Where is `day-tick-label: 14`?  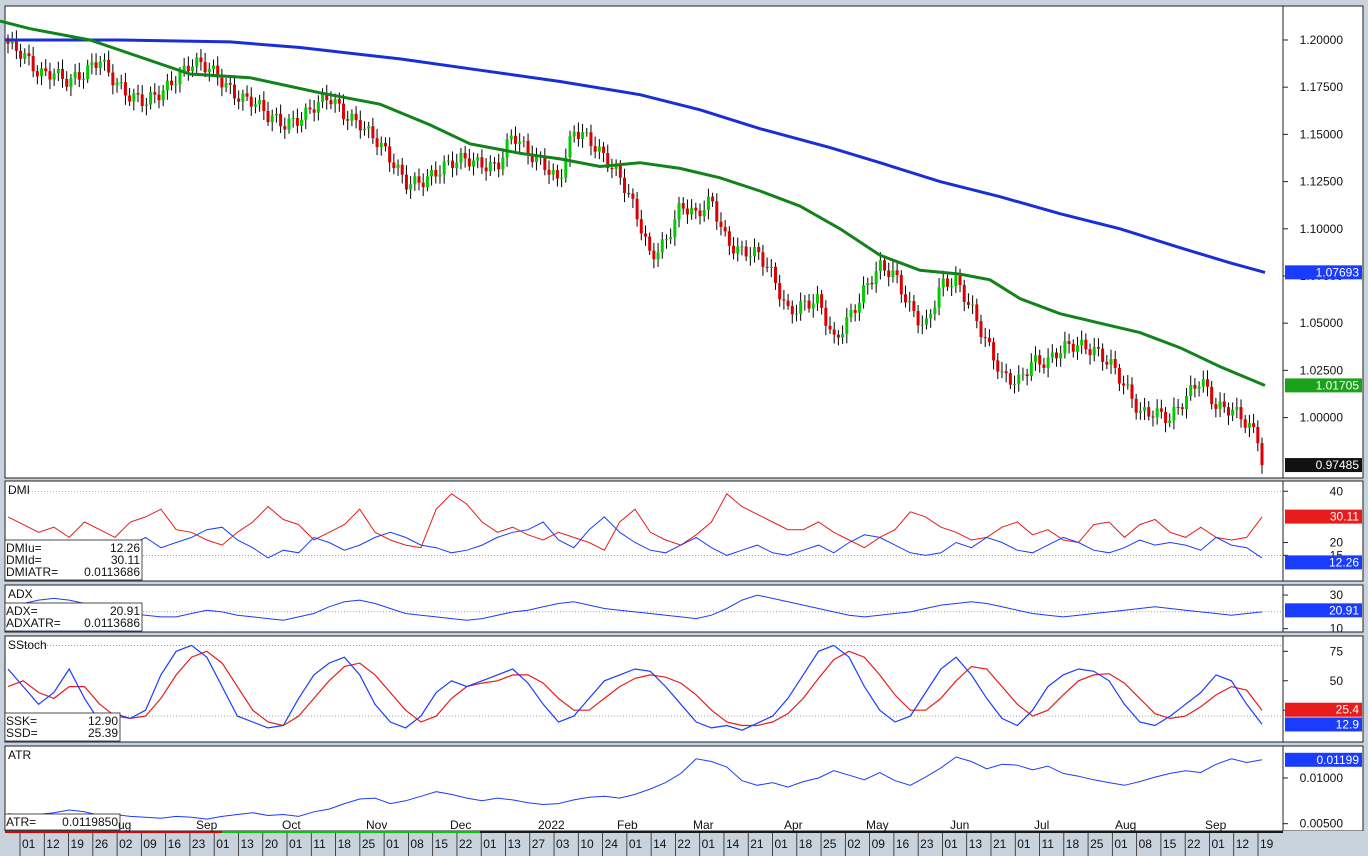
day-tick-label: 14 is located at coordinates (733, 844).